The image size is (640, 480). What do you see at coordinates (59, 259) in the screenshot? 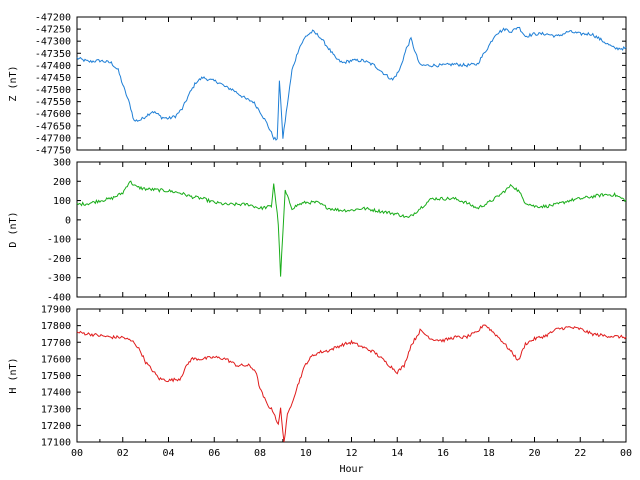
I see `d-ytick-label: -200` at bounding box center [59, 259].